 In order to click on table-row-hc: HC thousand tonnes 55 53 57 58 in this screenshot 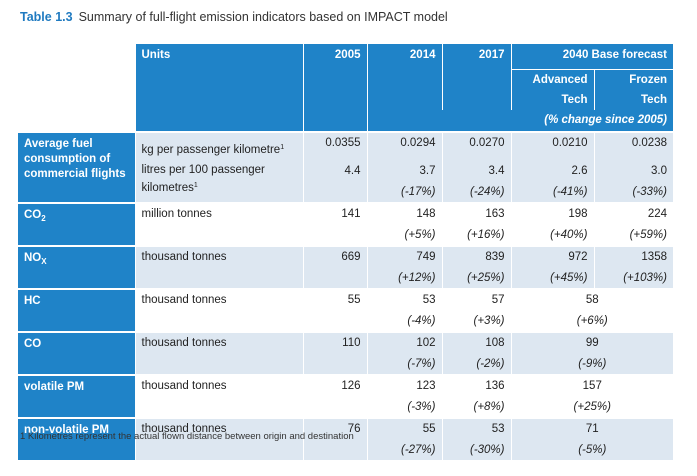, I will do `click(345, 309)`.